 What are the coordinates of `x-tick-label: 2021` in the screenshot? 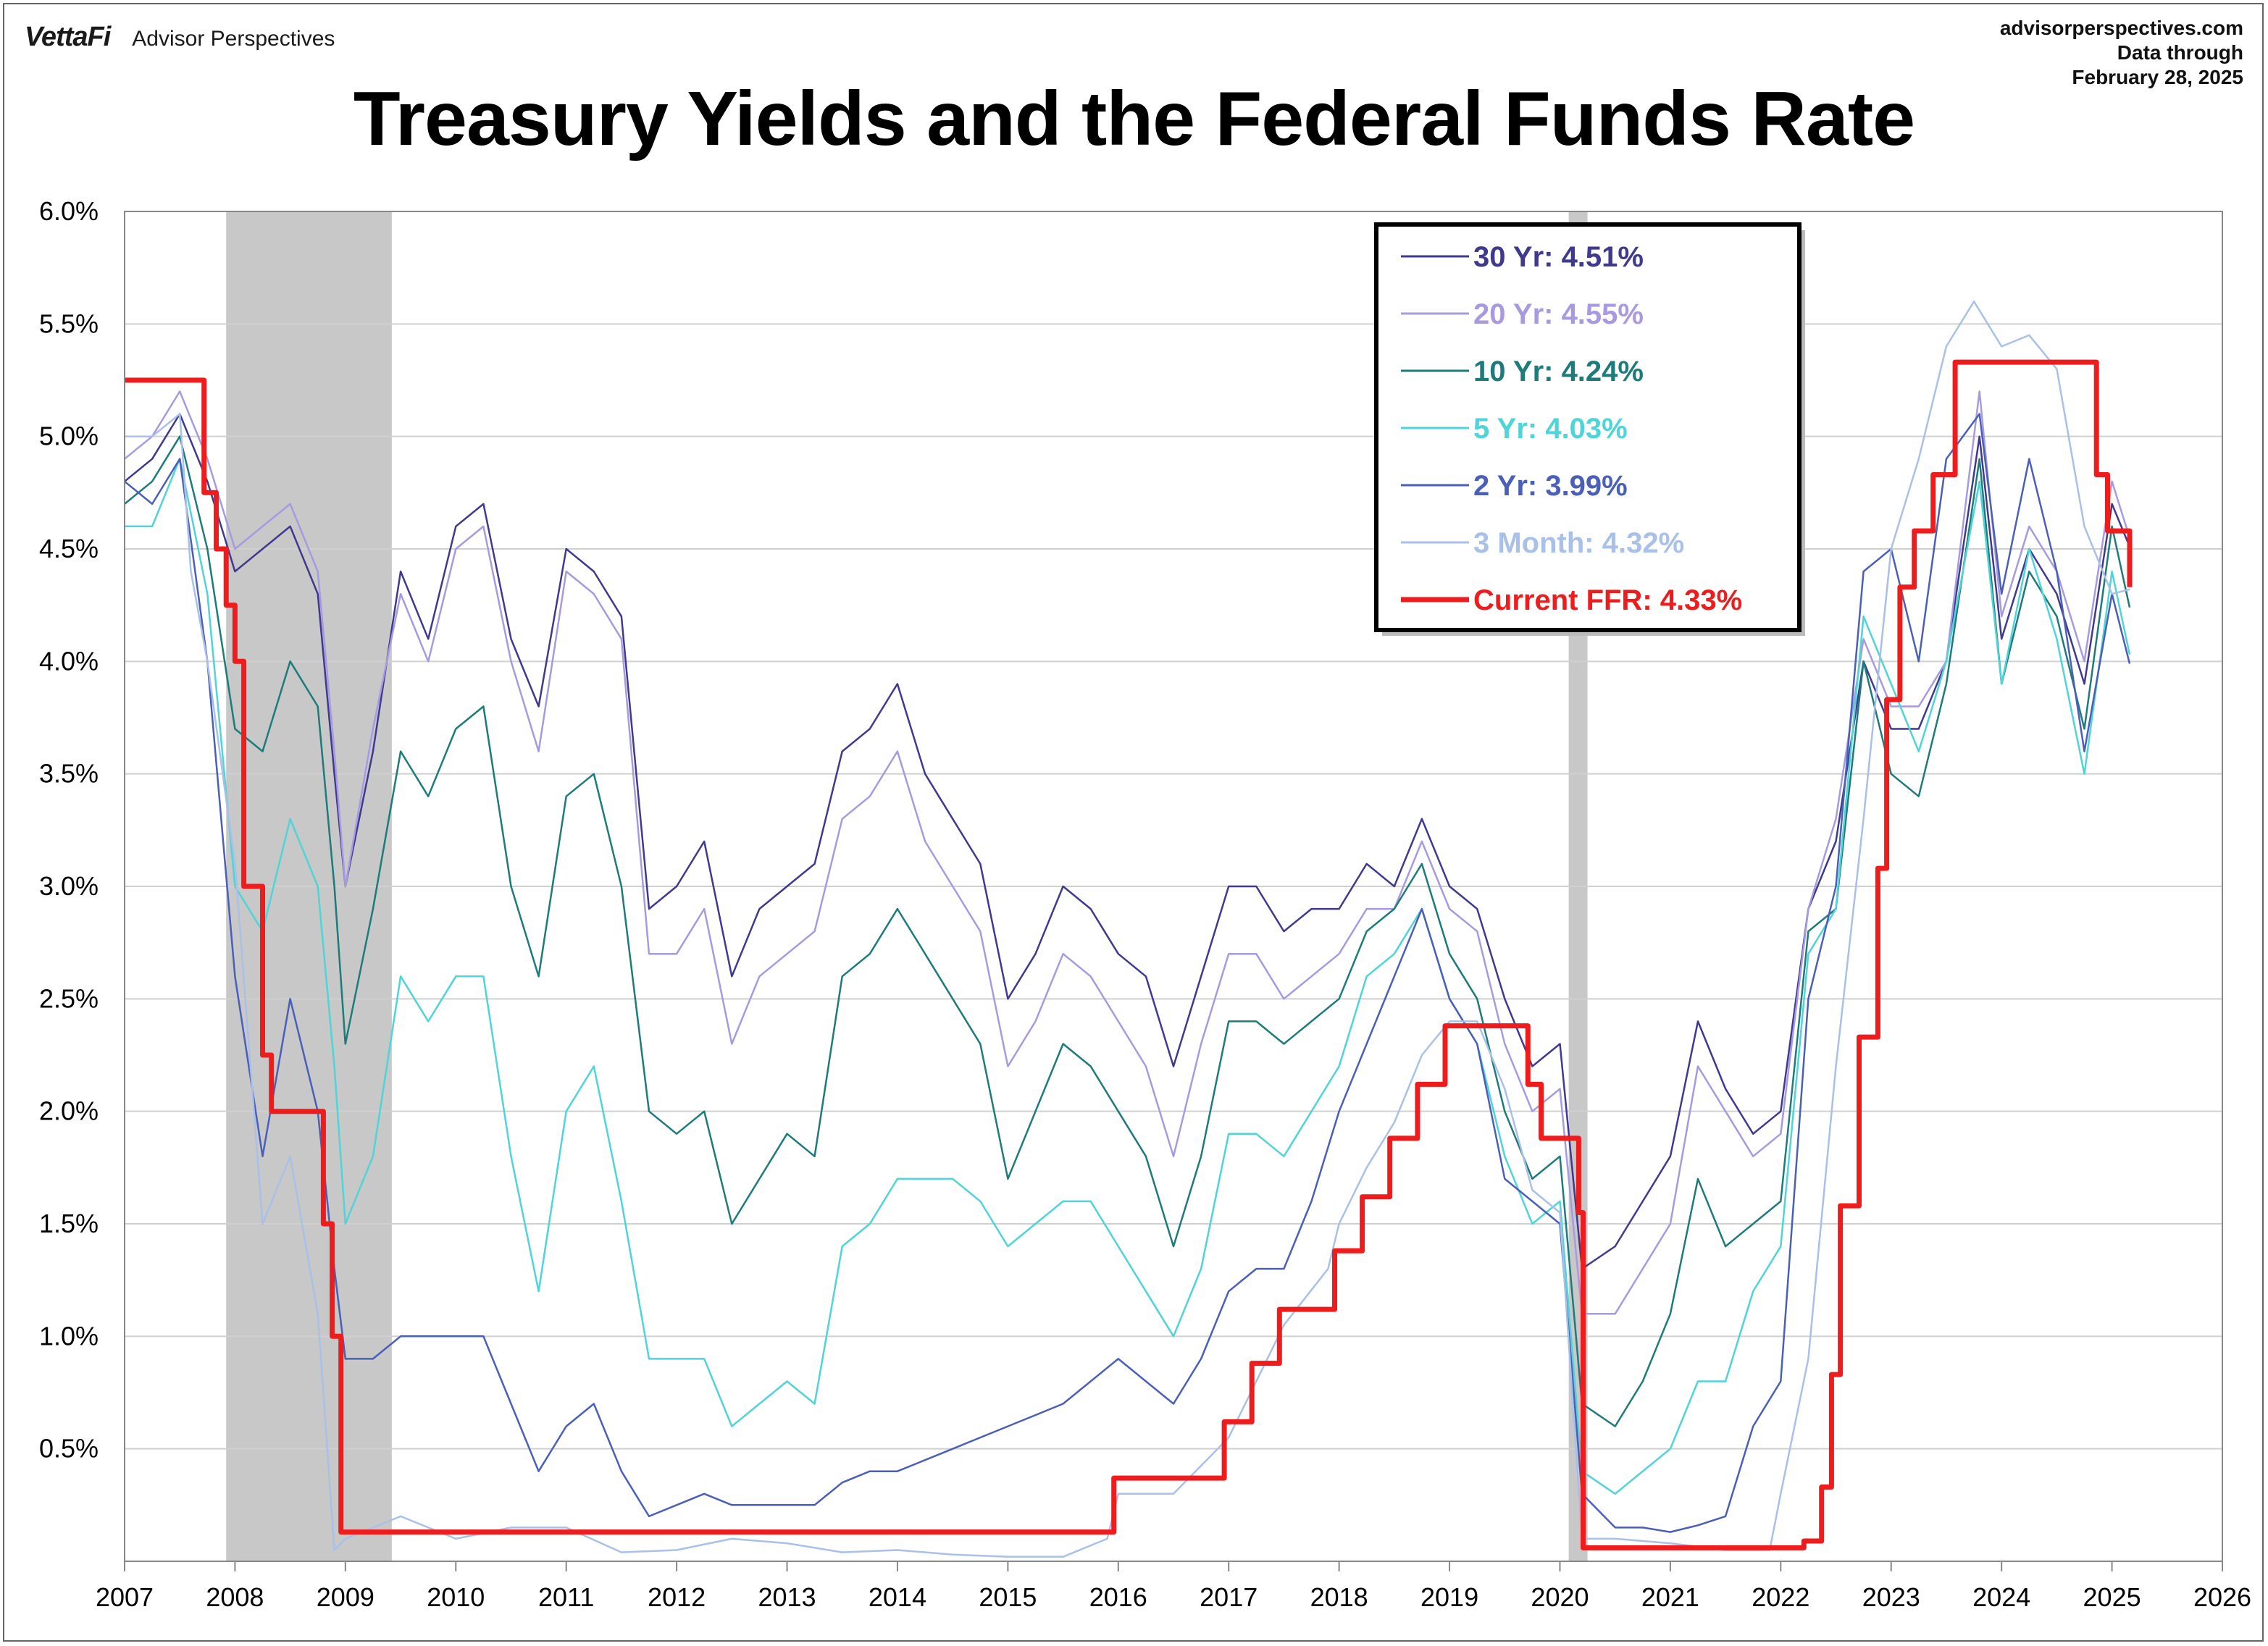 It's located at (1670, 1597).